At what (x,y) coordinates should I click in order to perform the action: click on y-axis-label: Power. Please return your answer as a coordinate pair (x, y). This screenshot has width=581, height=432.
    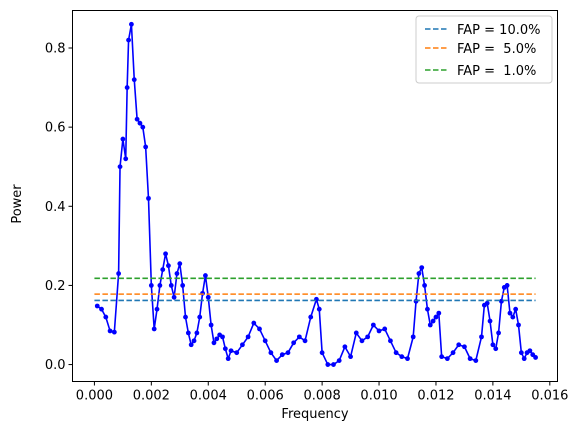
    Looking at the image, I should click on (17, 204).